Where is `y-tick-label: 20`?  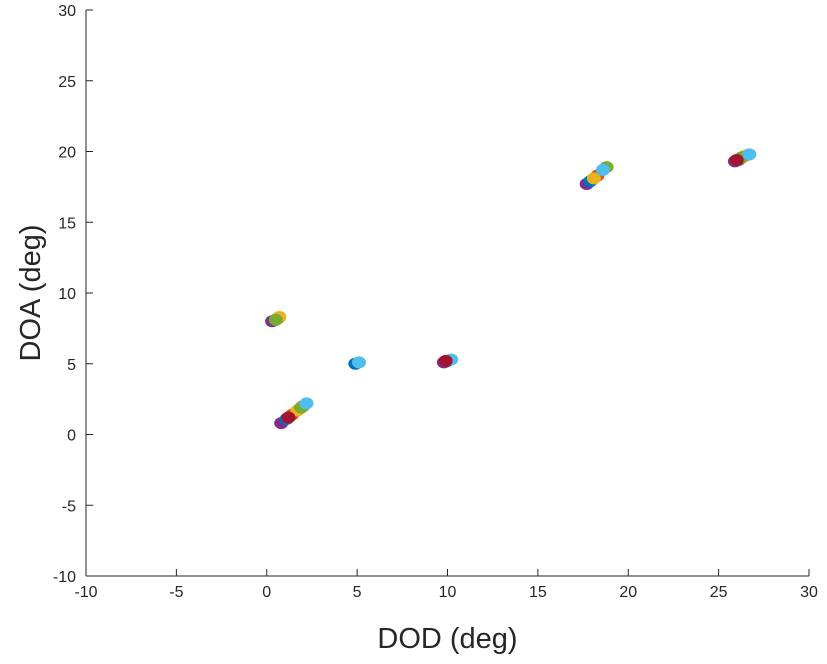
y-tick-label: 20 is located at coordinates (67, 153).